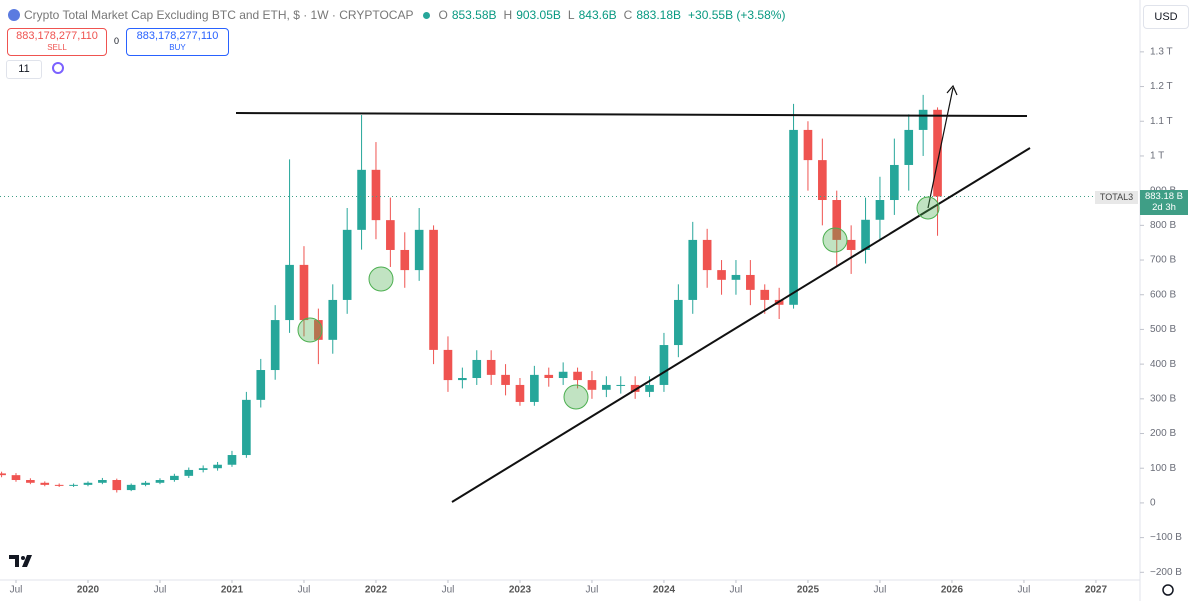 The width and height of the screenshot is (1200, 601). I want to click on price: 883.18 B, so click(1164, 196).